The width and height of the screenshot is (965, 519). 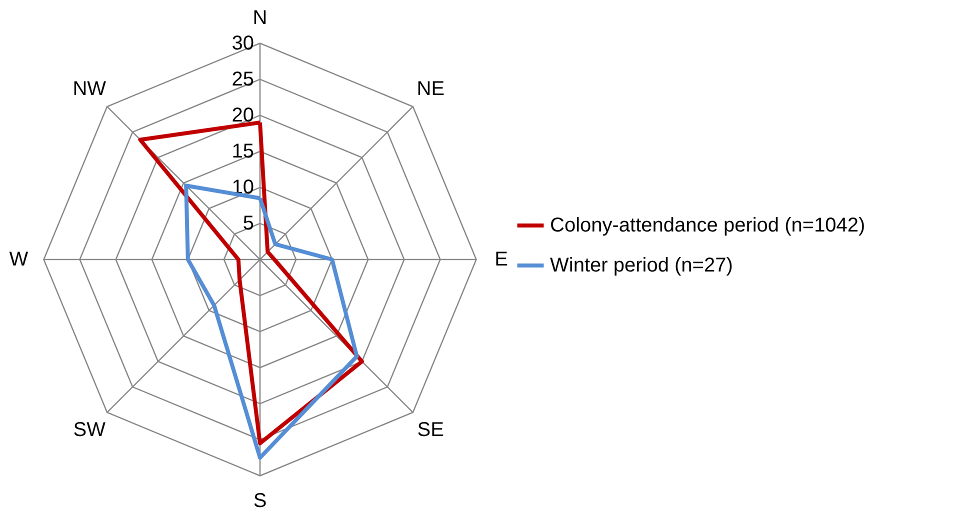 What do you see at coordinates (430, 430) in the screenshot?
I see `spoke-label: SE` at bounding box center [430, 430].